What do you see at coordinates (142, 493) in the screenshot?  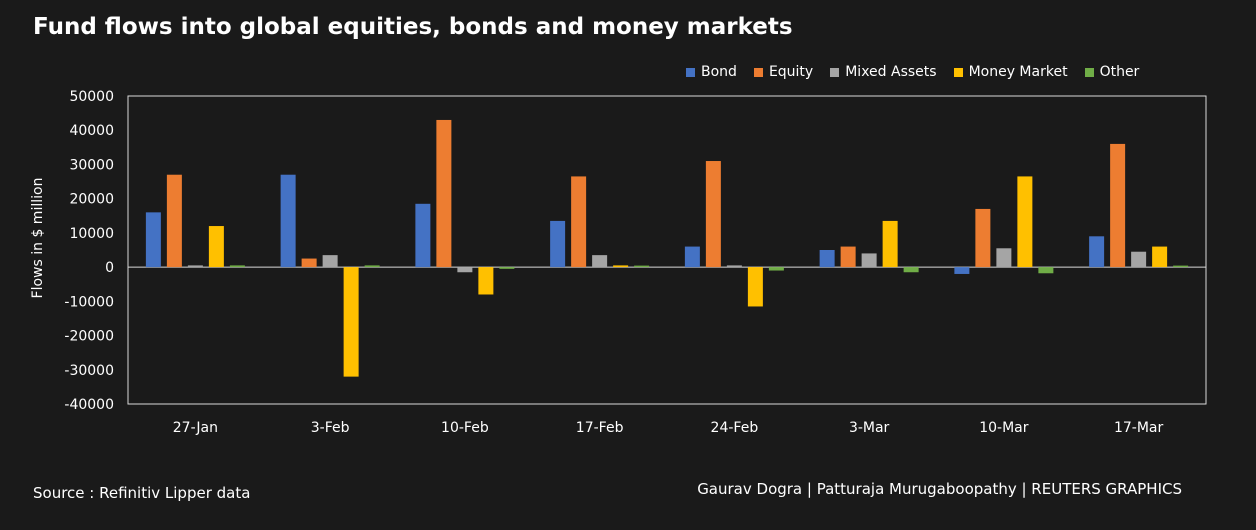 I see `source-note: Source : Refinitiv Lipper data` at bounding box center [142, 493].